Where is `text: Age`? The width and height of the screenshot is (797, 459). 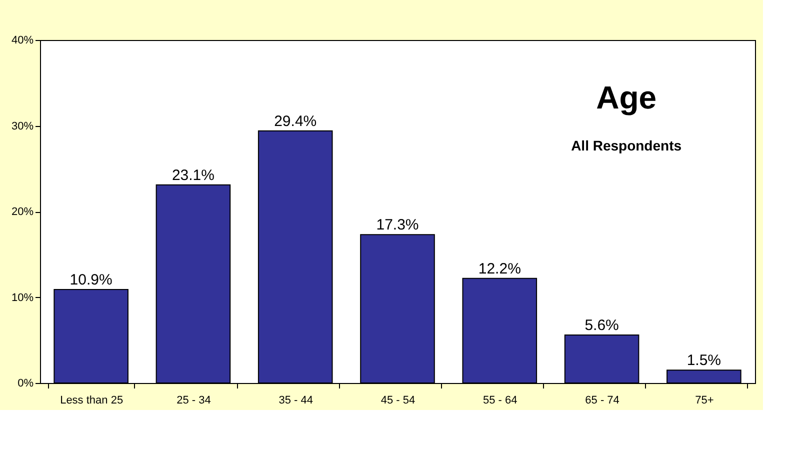
text: Age is located at coordinates (626, 97).